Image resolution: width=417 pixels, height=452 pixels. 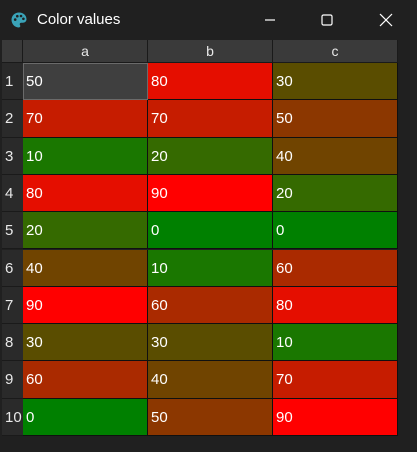 I want to click on row-header-8: 8, so click(x=12, y=343).